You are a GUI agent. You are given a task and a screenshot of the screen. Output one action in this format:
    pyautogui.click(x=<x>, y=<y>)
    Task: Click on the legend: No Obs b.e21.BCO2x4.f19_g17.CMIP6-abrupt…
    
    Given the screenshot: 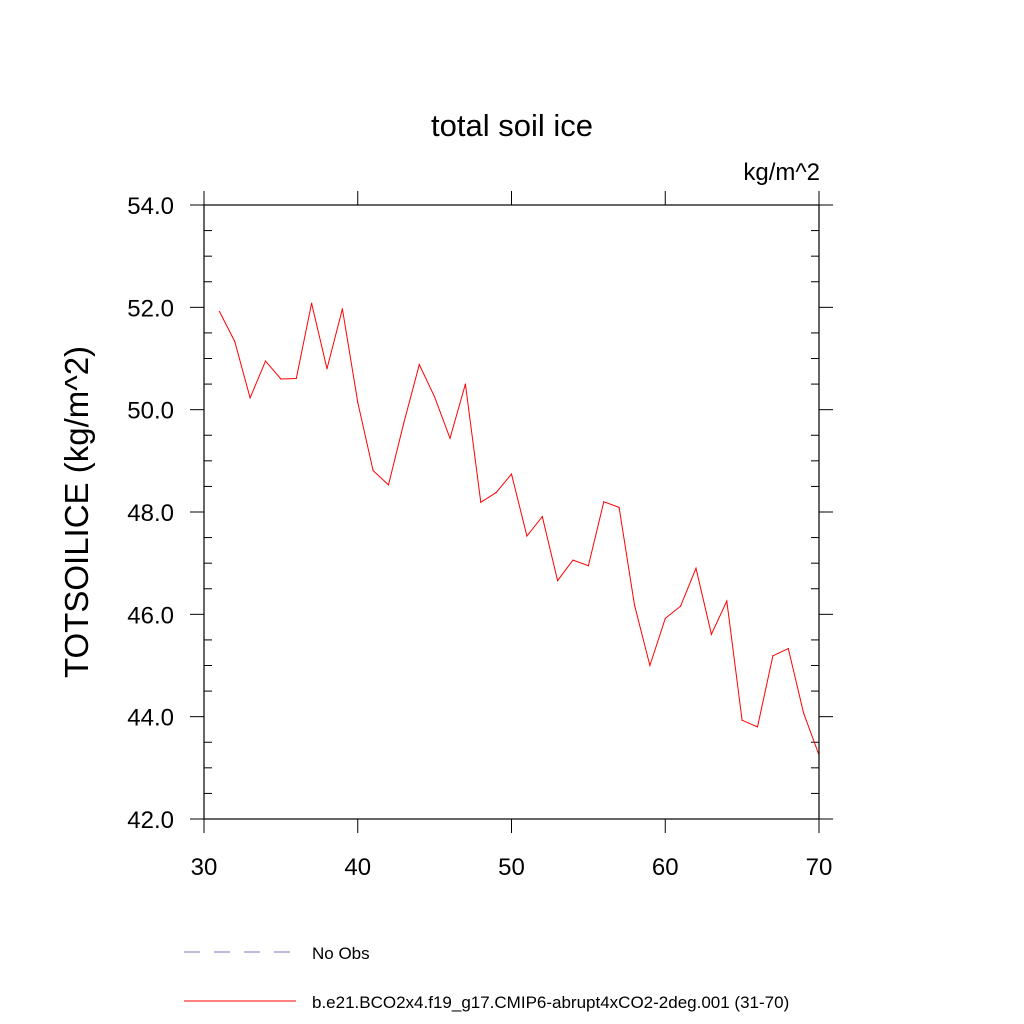 What is the action you would take?
    pyautogui.click(x=486, y=978)
    